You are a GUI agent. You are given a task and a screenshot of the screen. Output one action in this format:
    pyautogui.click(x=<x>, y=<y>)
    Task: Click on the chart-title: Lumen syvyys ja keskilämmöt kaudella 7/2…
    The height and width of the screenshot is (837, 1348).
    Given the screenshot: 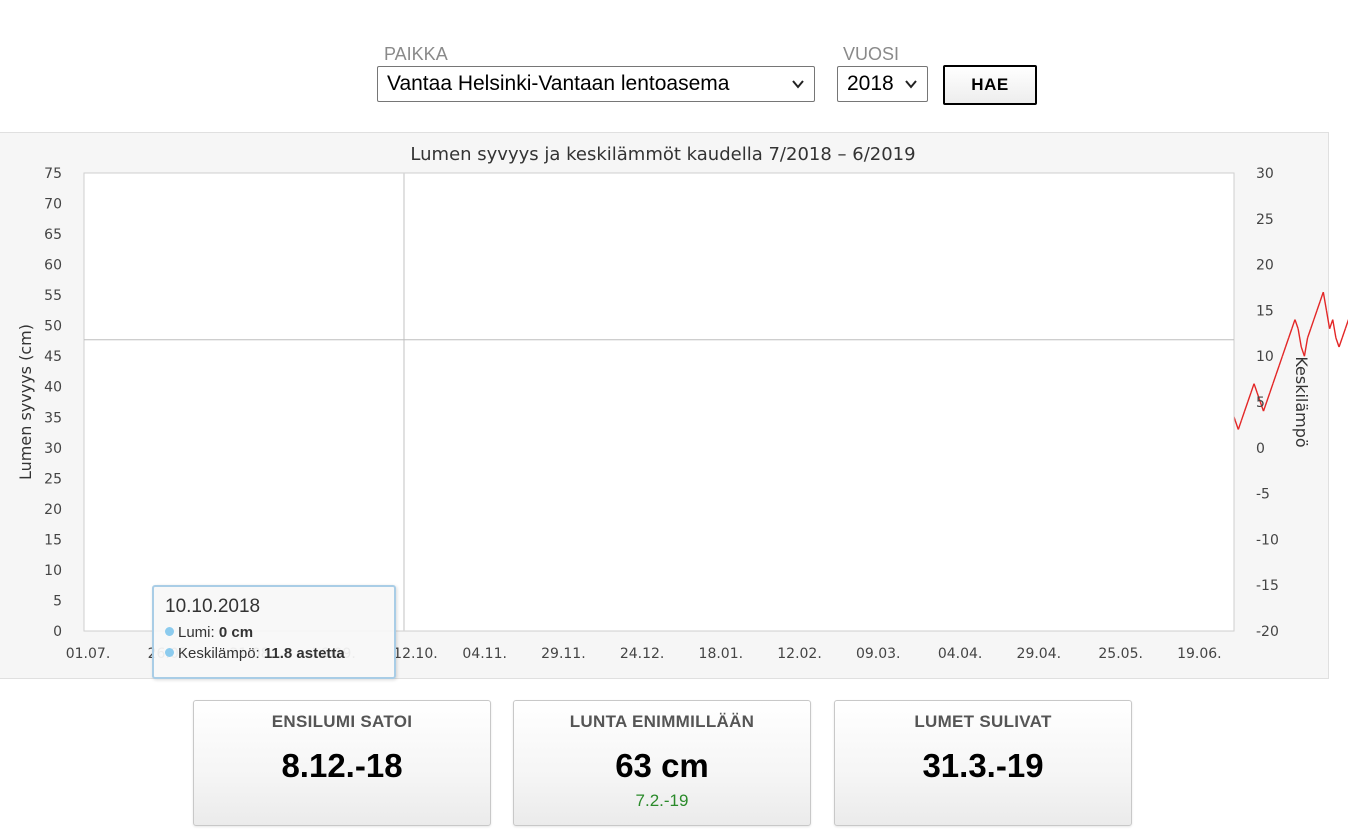 What is the action you would take?
    pyautogui.click(x=662, y=154)
    